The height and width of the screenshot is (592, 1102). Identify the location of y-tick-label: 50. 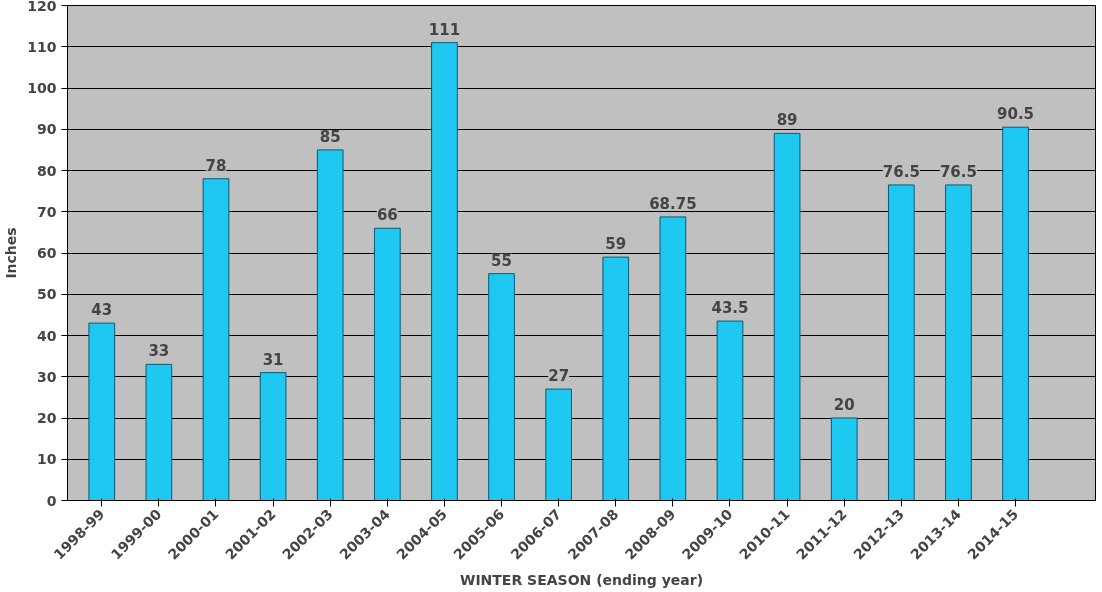
(47, 294).